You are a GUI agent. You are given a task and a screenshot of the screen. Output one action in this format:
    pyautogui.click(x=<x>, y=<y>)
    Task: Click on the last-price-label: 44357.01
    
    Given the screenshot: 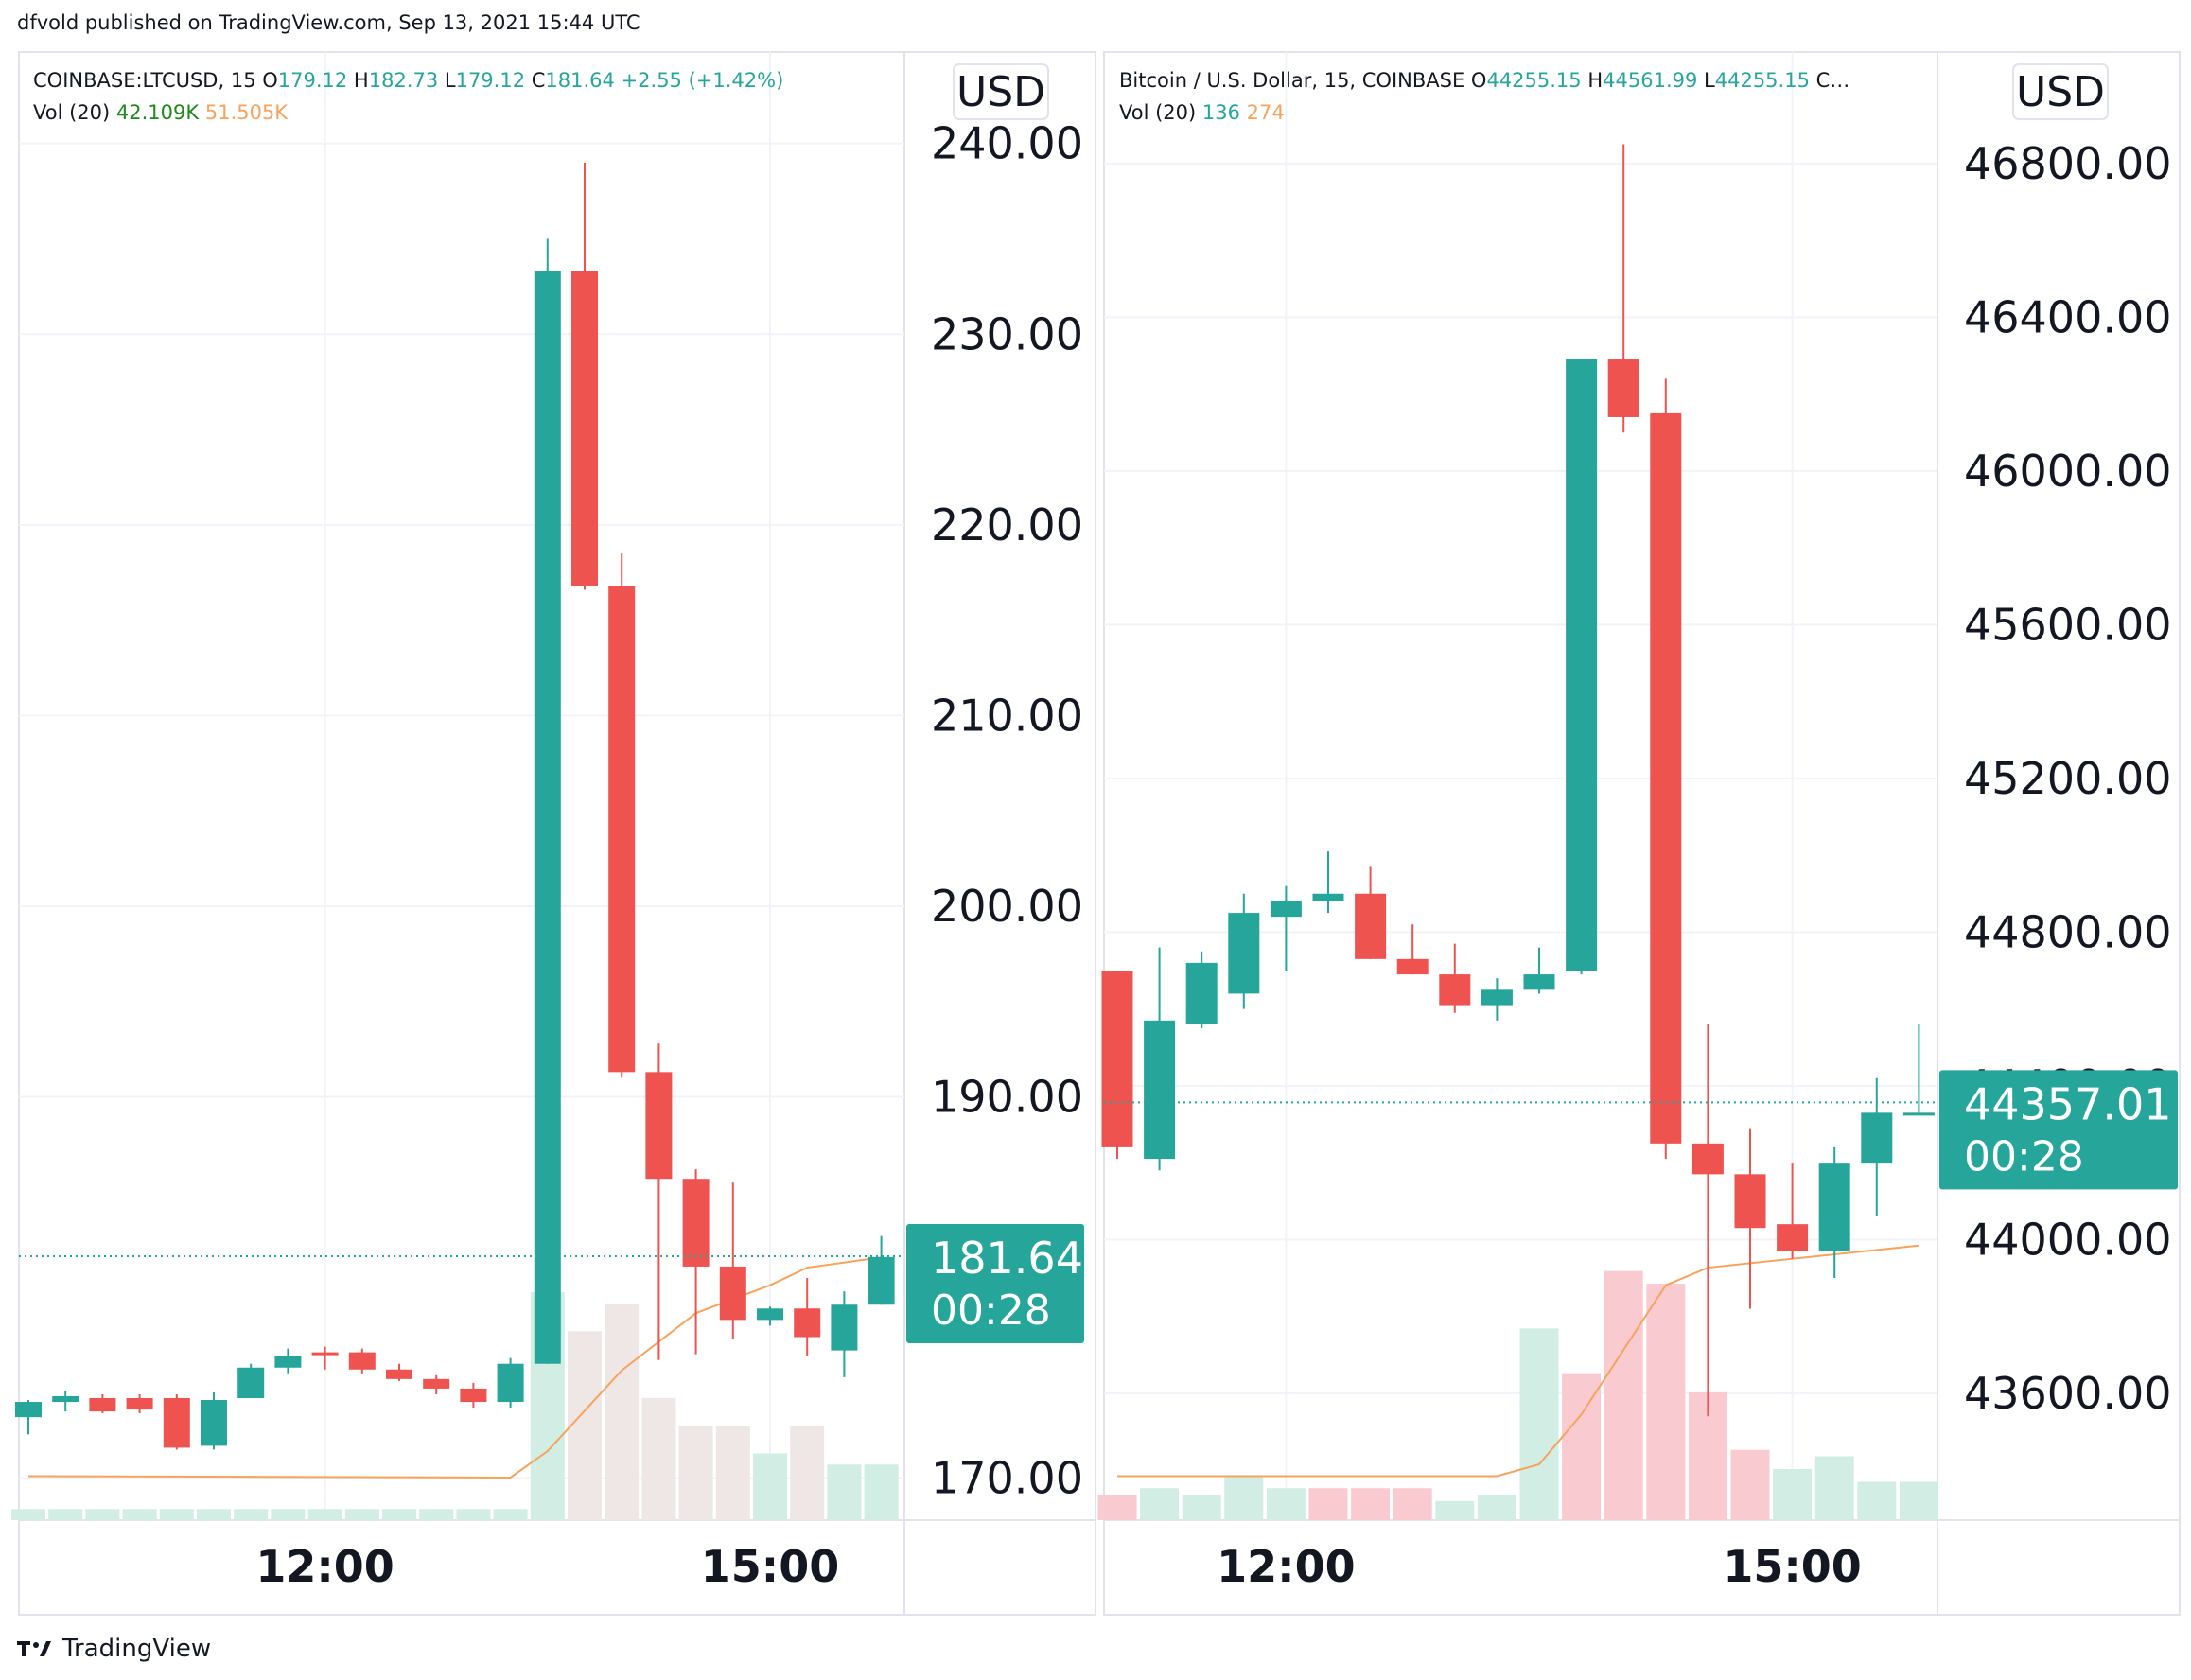 What is the action you would take?
    pyautogui.click(x=2068, y=1103)
    